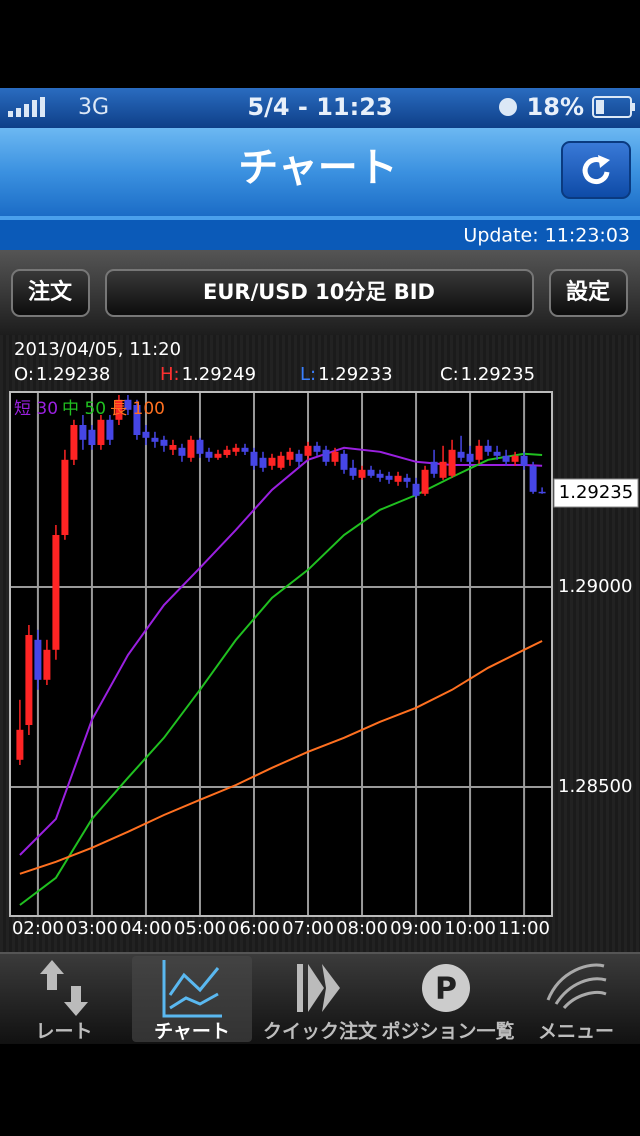  I want to click on last-price-box, so click(596, 493).